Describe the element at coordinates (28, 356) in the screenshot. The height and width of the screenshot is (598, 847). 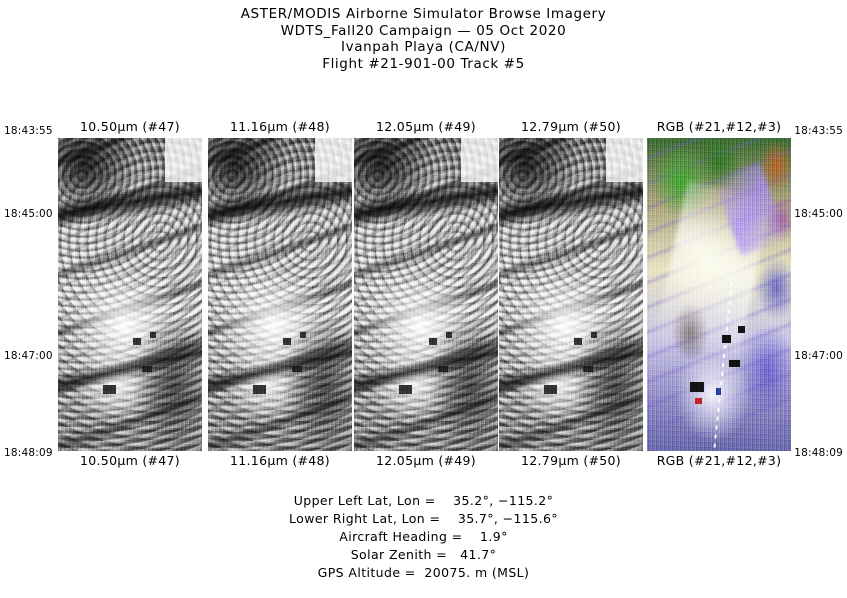
I see `time-label-left-2: 18:47:00` at that location.